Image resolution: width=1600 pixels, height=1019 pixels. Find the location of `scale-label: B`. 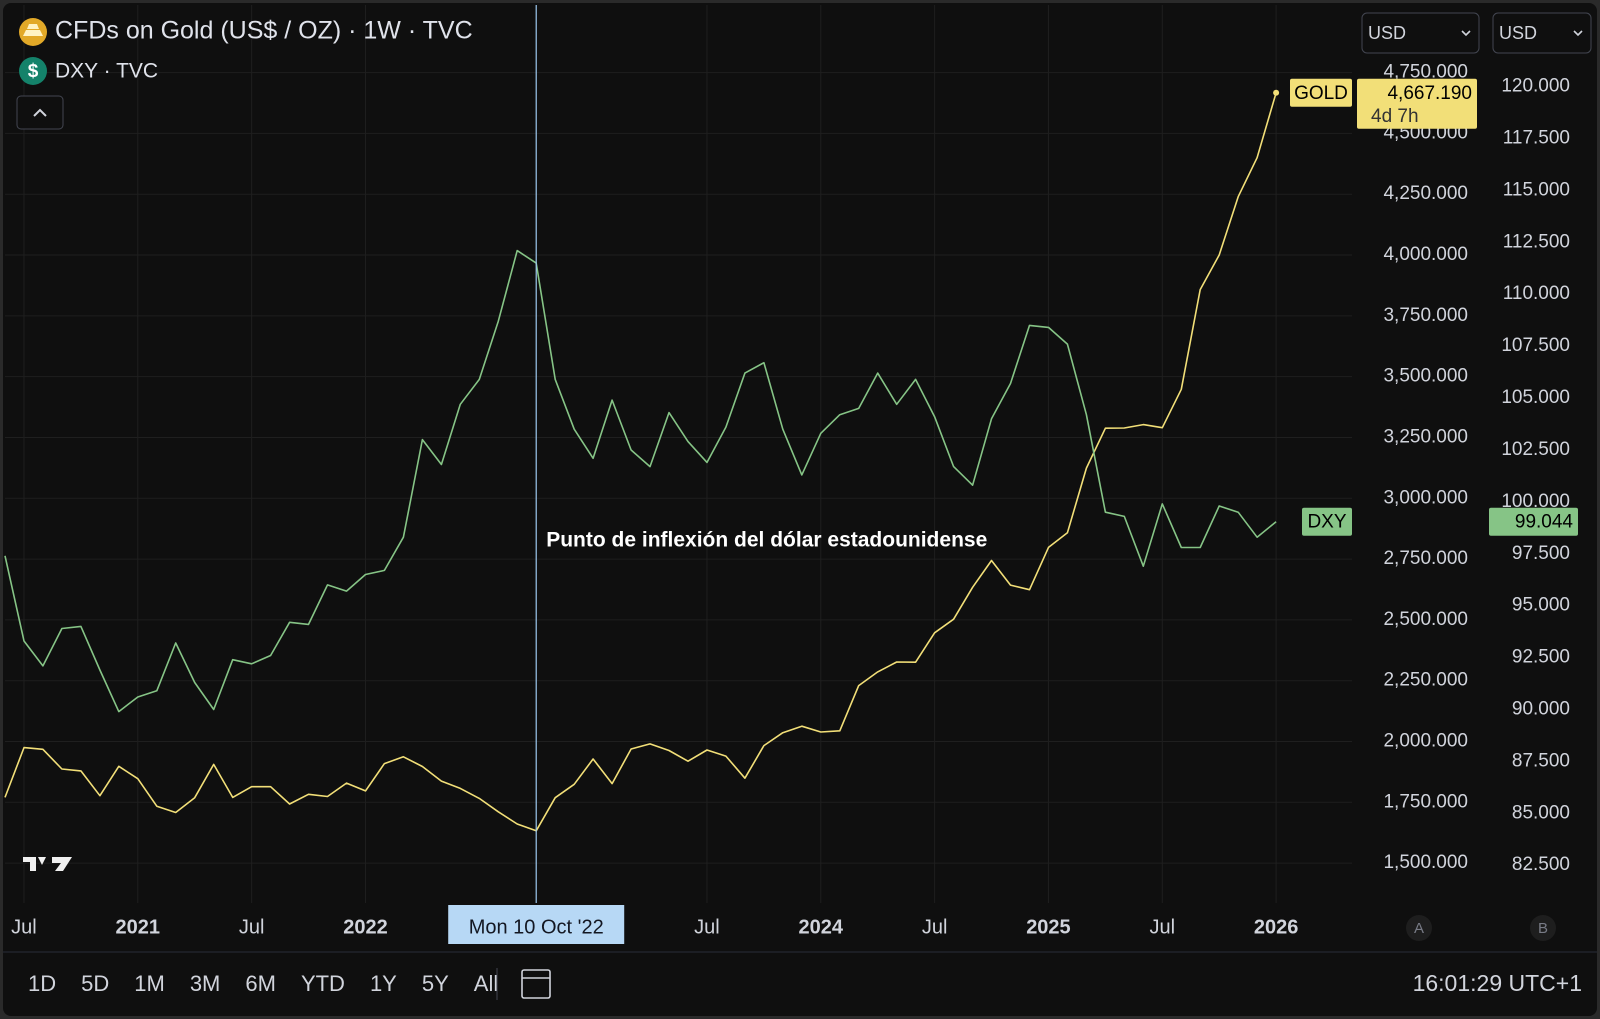

scale-label: B is located at coordinates (1543, 928).